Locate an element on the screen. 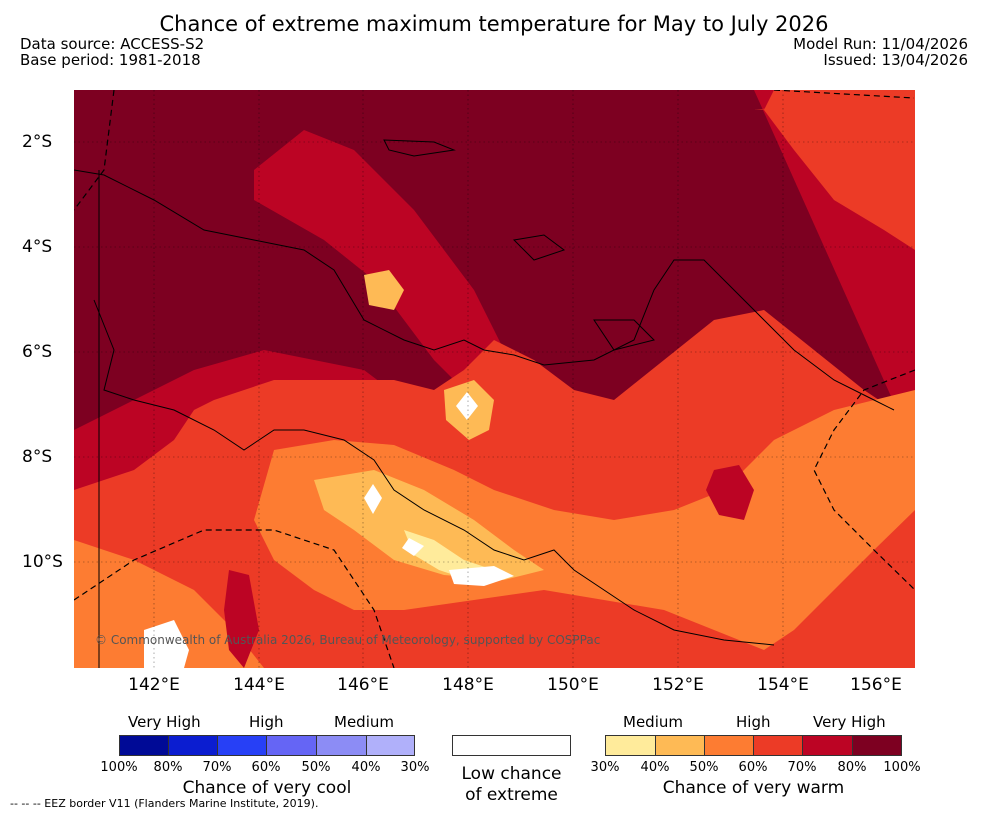  contour-60-70-northeast is located at coordinates (839, 170).